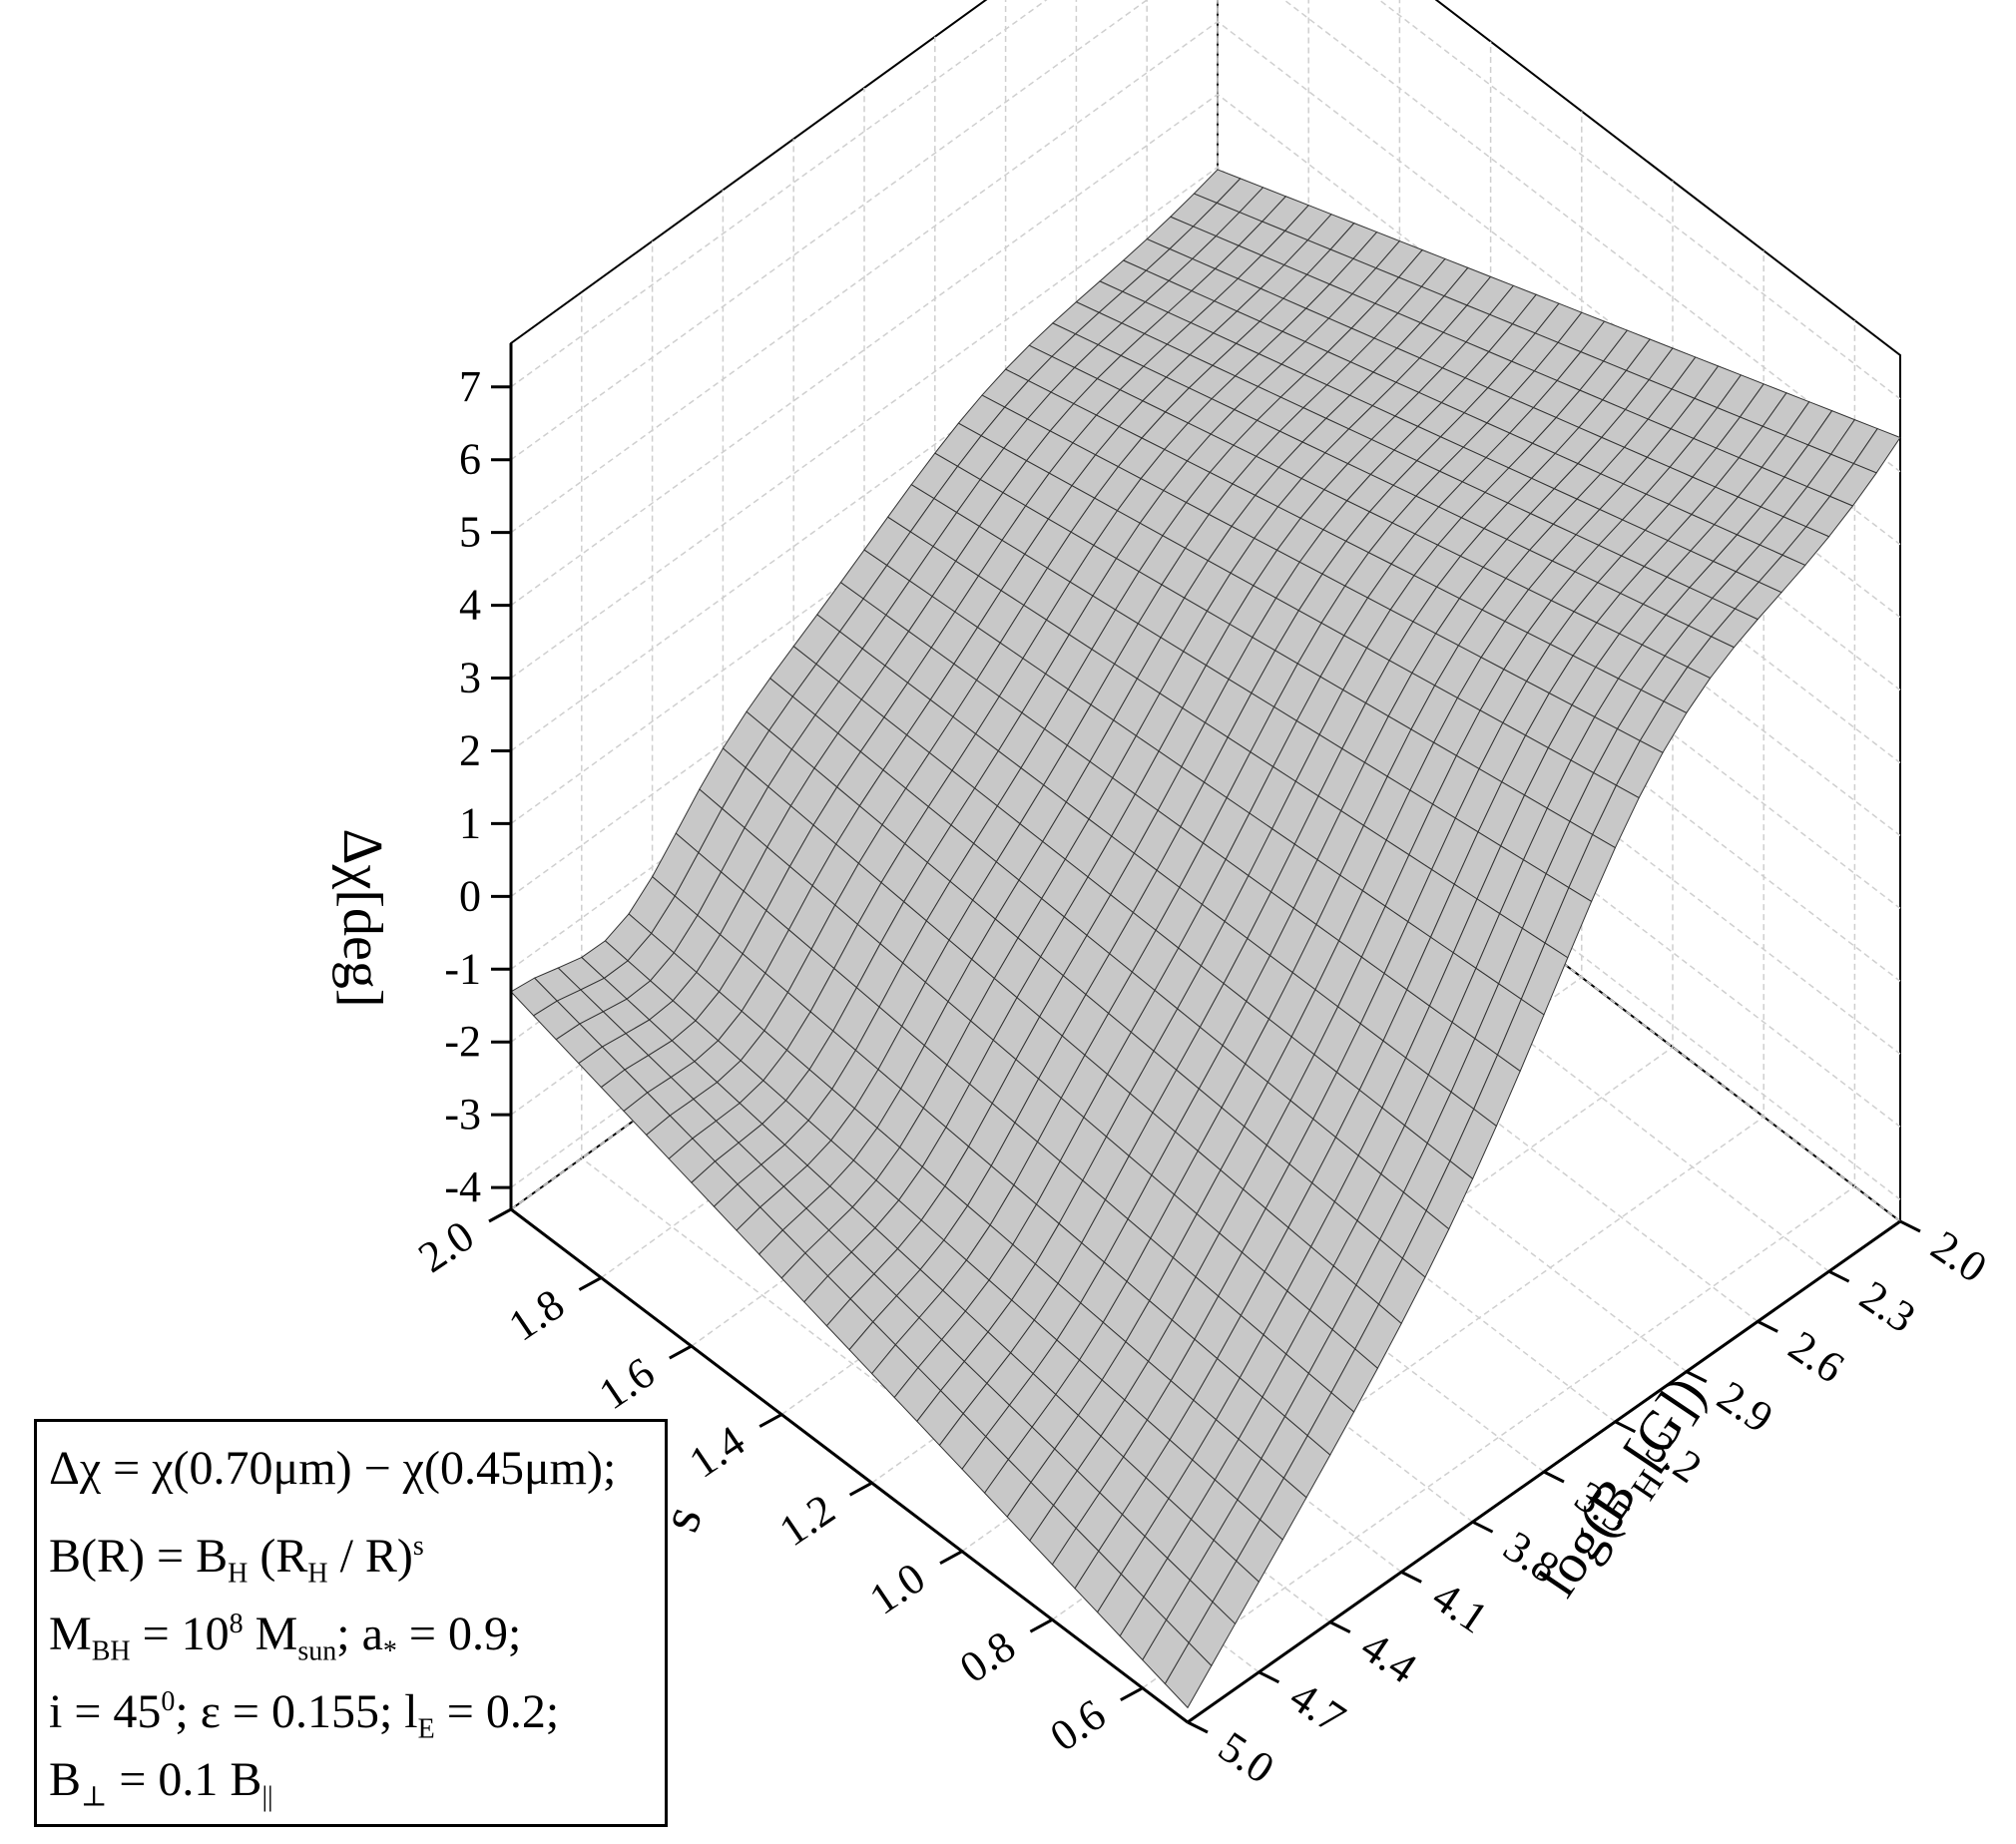 The height and width of the screenshot is (1844, 2016). Describe the element at coordinates (1460, 1607) in the screenshot. I see `logb-tick-label: 4.1` at that location.